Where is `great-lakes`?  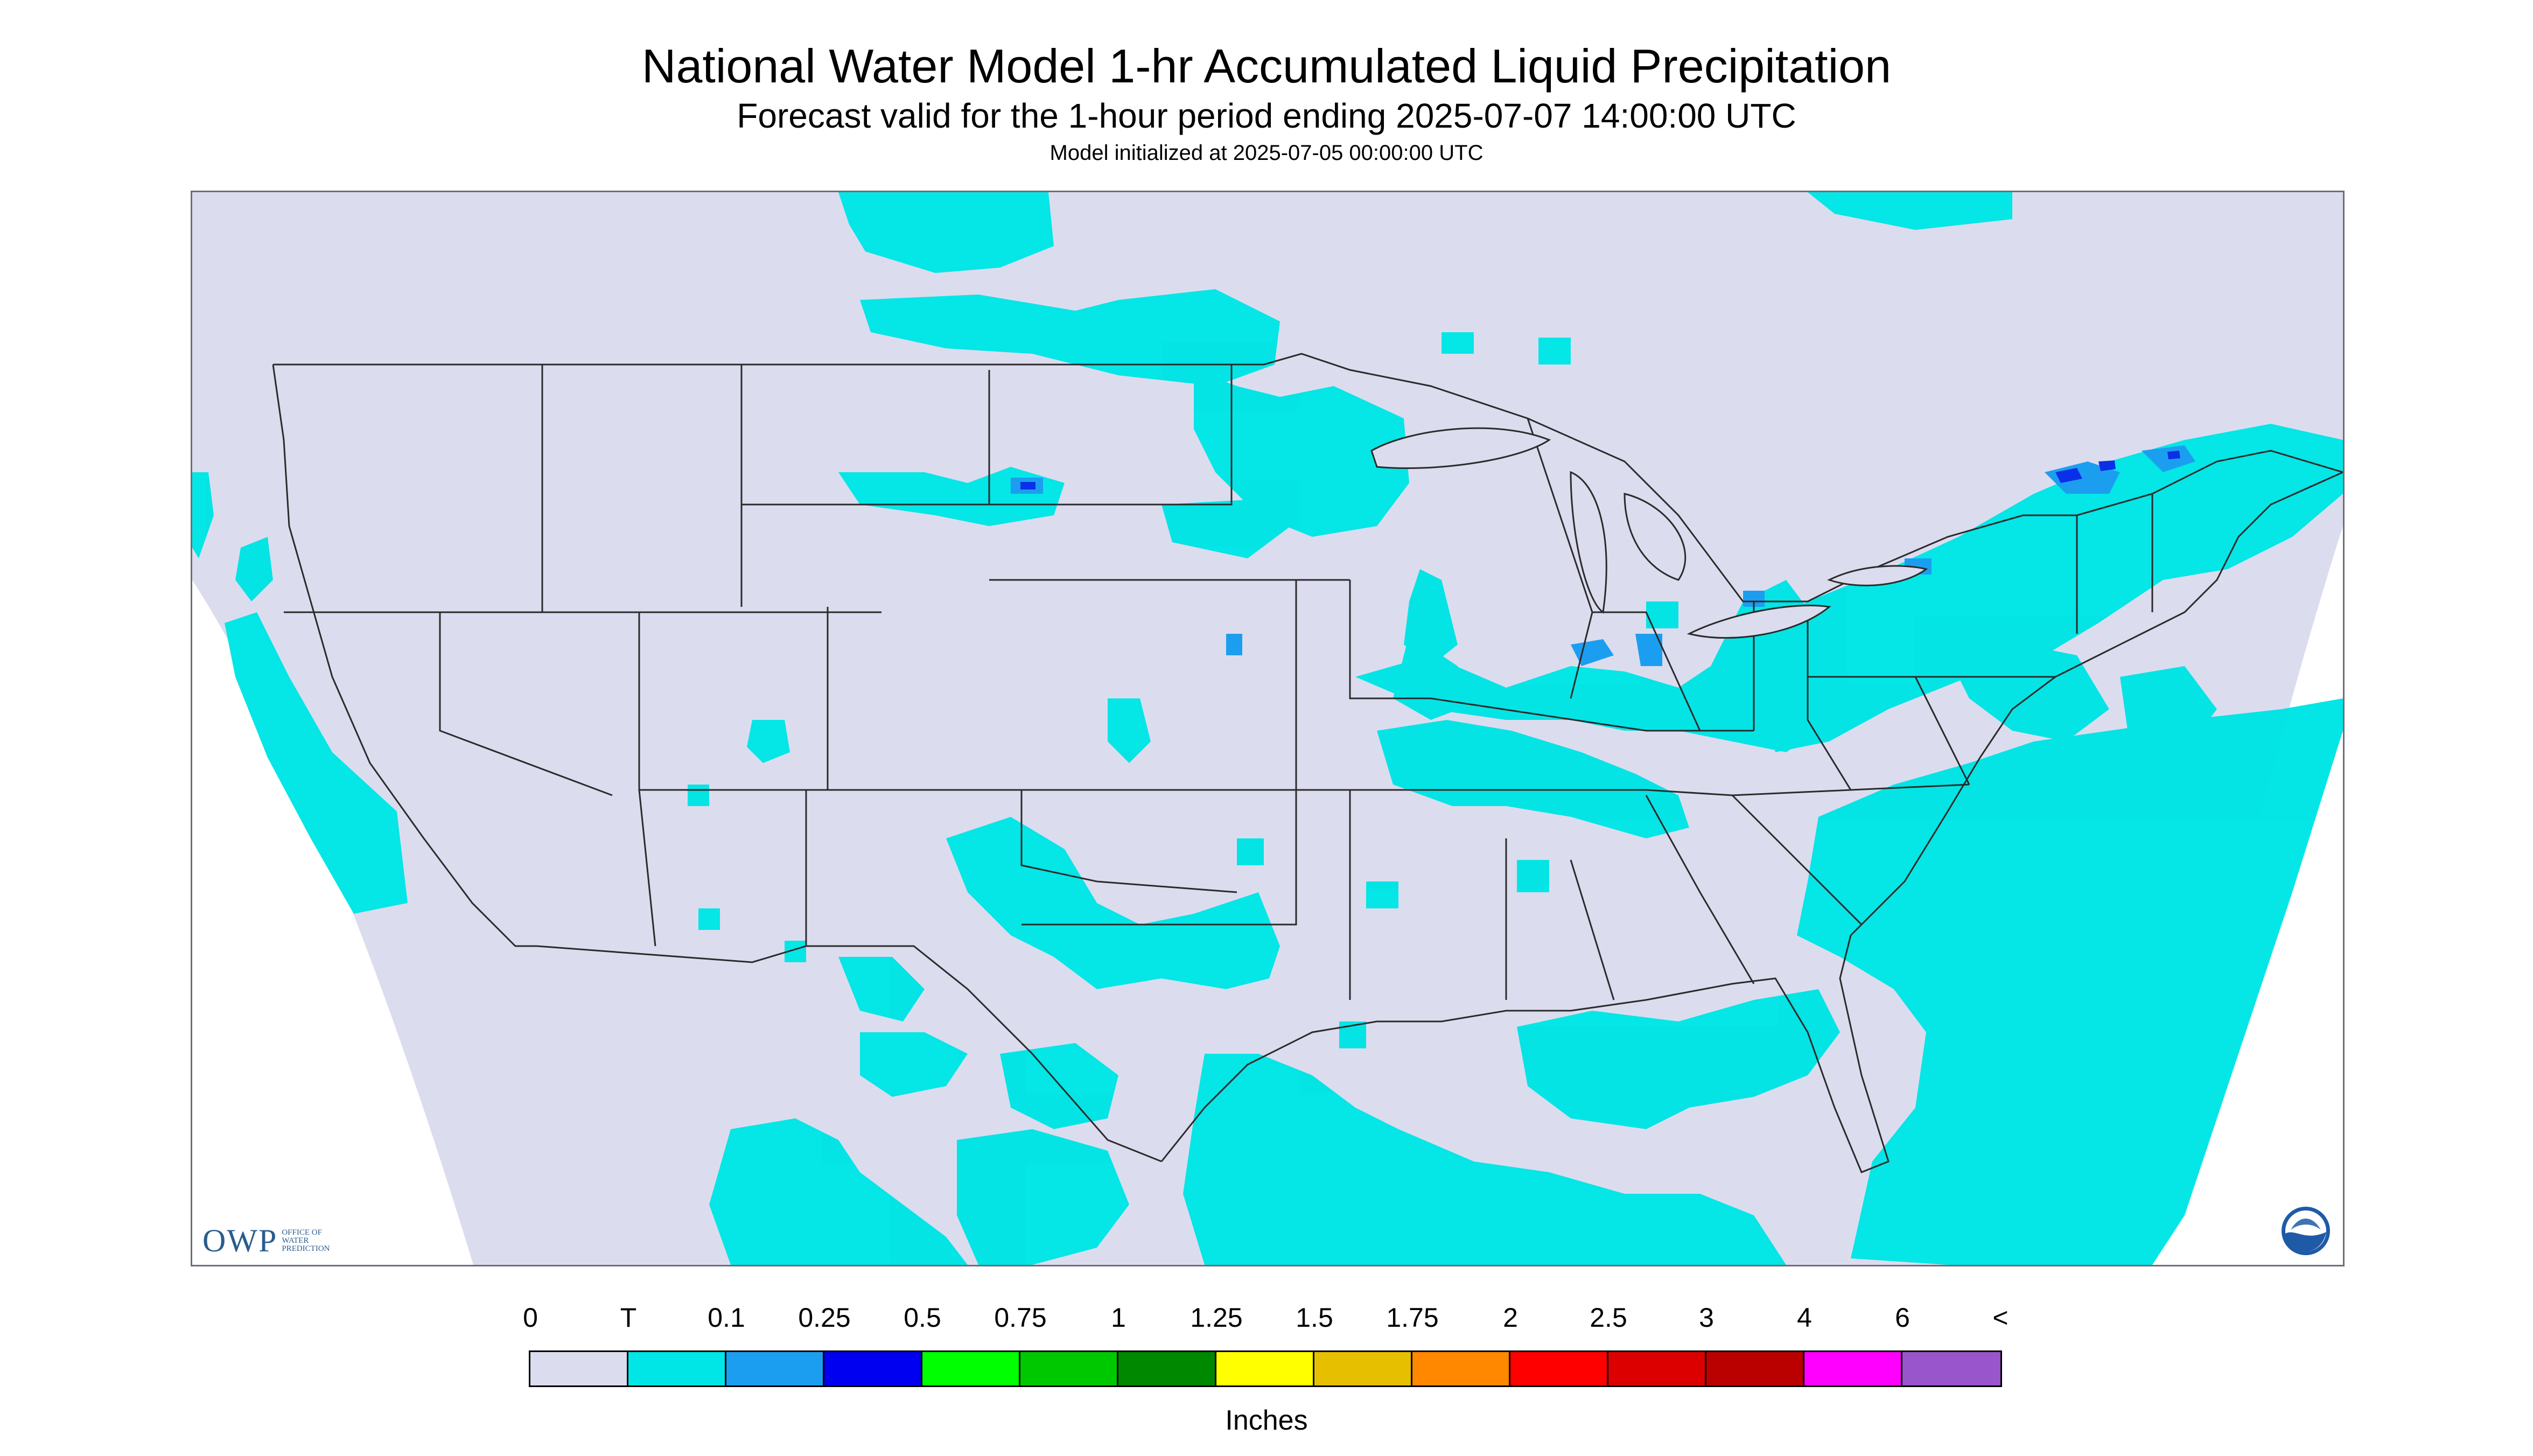
great-lakes is located at coordinates (1649, 533).